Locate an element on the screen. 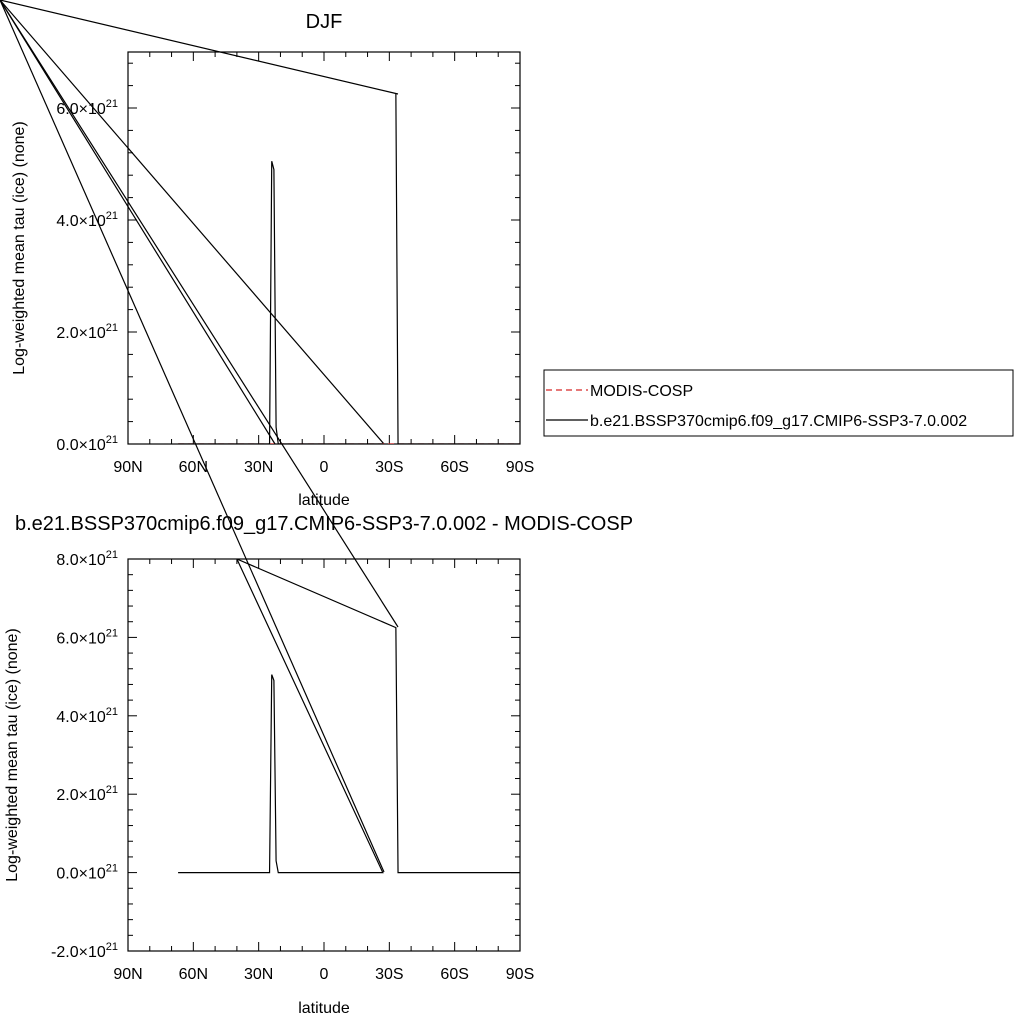  plot-title: DJF is located at coordinates (324, 22).